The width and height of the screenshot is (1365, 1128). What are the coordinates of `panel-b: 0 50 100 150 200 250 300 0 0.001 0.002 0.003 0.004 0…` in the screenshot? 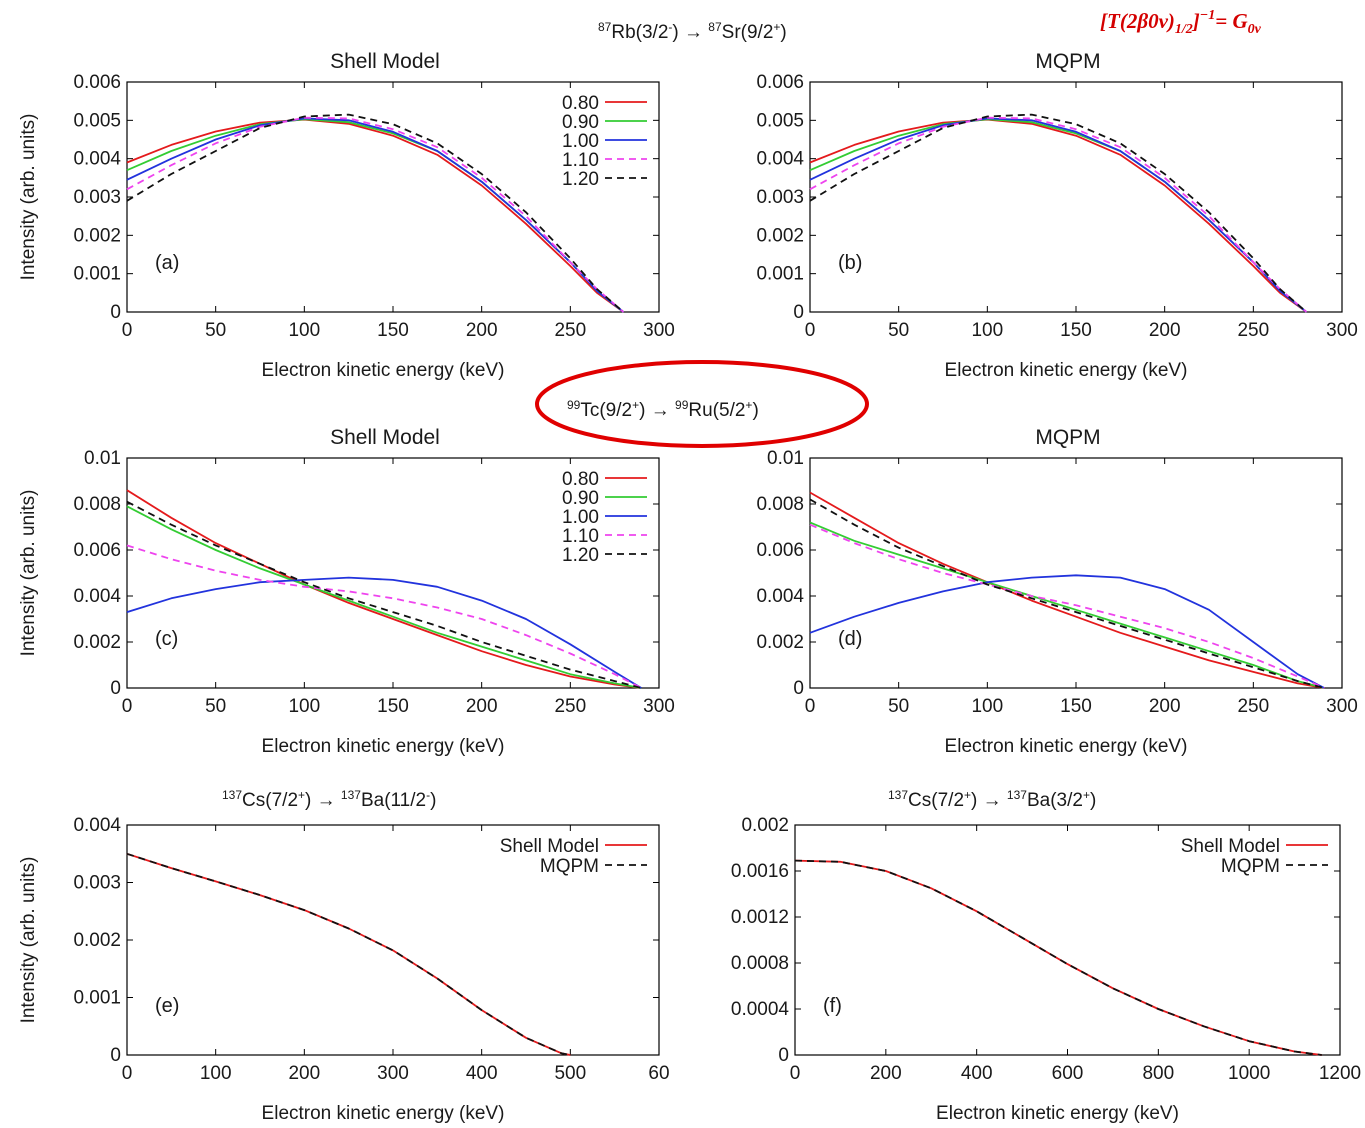 It's located at (1056, 215).